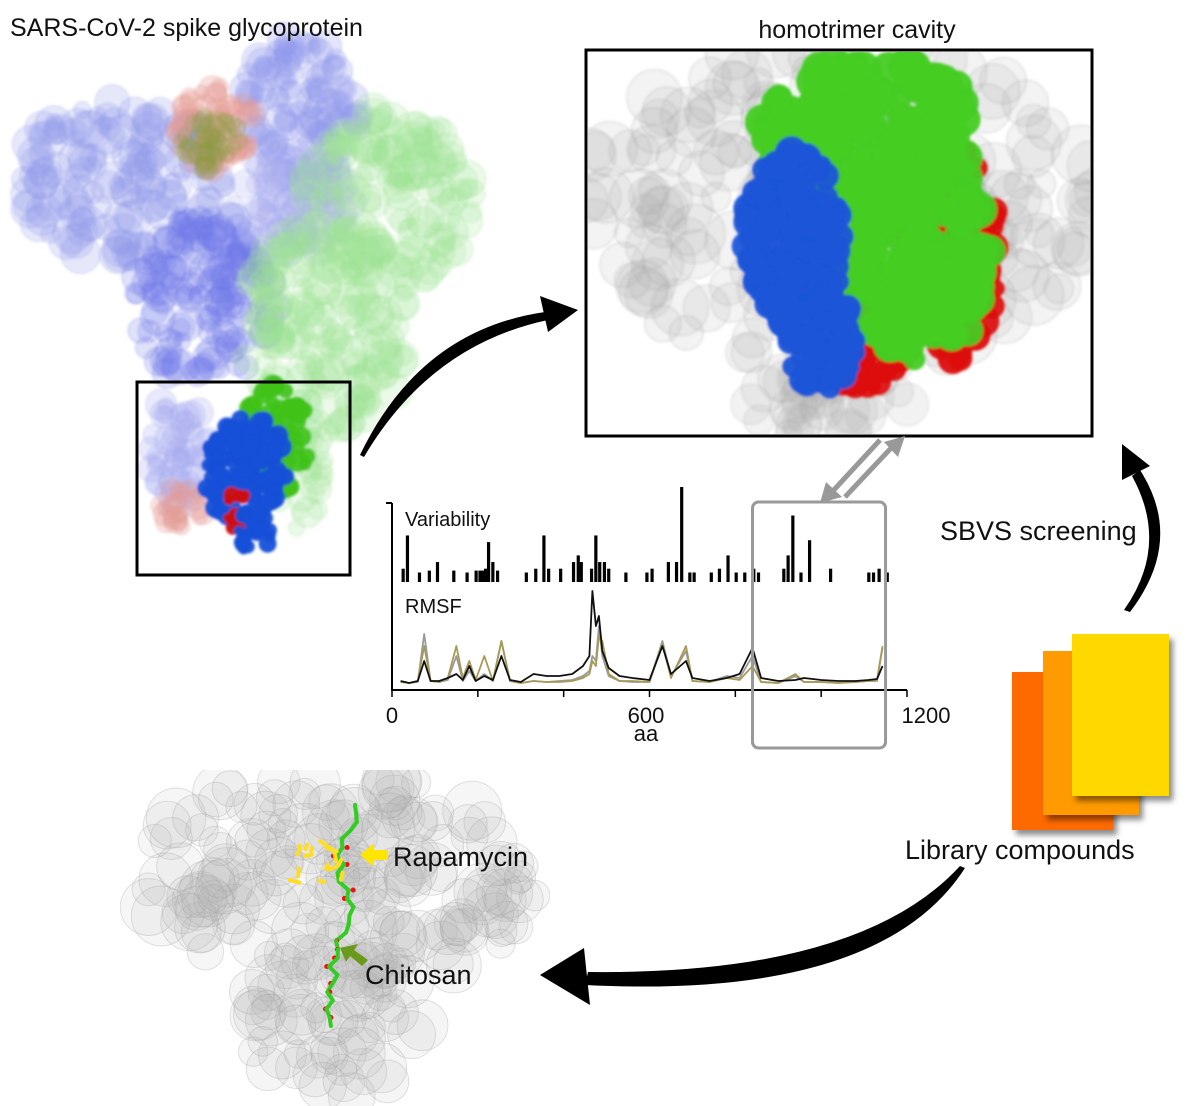 This screenshot has height=1106, width=1200. Describe the element at coordinates (433, 607) in the screenshot. I see `rmsf-label: RMSF` at that location.